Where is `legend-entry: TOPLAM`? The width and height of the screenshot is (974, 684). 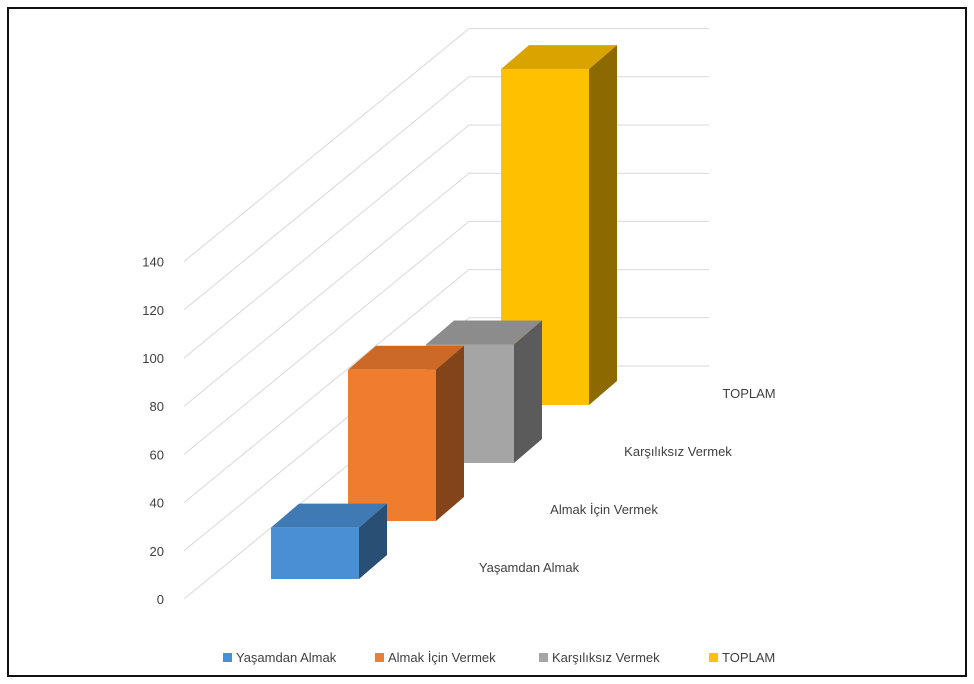 legend-entry: TOPLAM is located at coordinates (742, 657).